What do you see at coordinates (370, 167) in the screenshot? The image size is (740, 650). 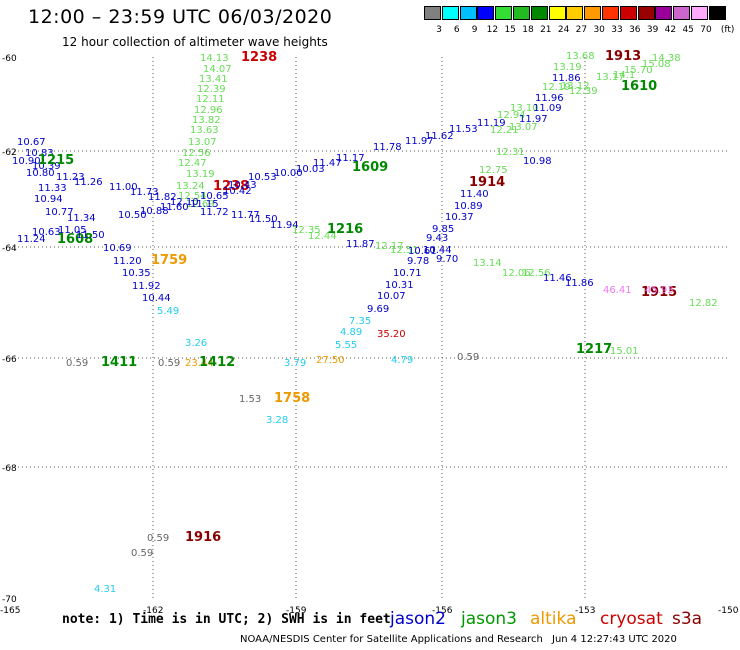 I see `pass-time-label: 1609` at bounding box center [370, 167].